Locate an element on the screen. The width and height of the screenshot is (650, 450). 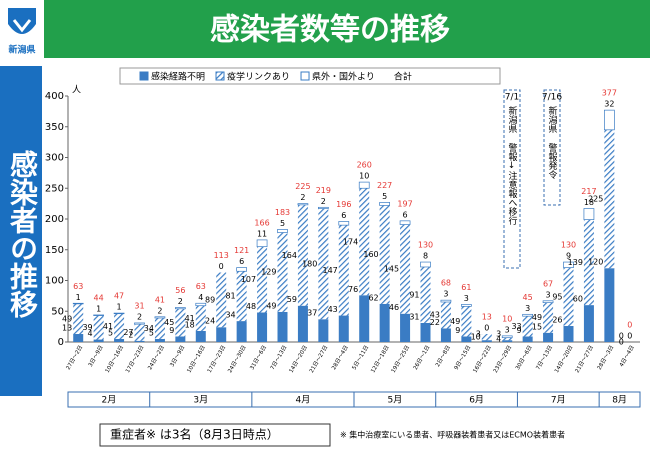
data-label: 1 is located at coordinates (119, 307).